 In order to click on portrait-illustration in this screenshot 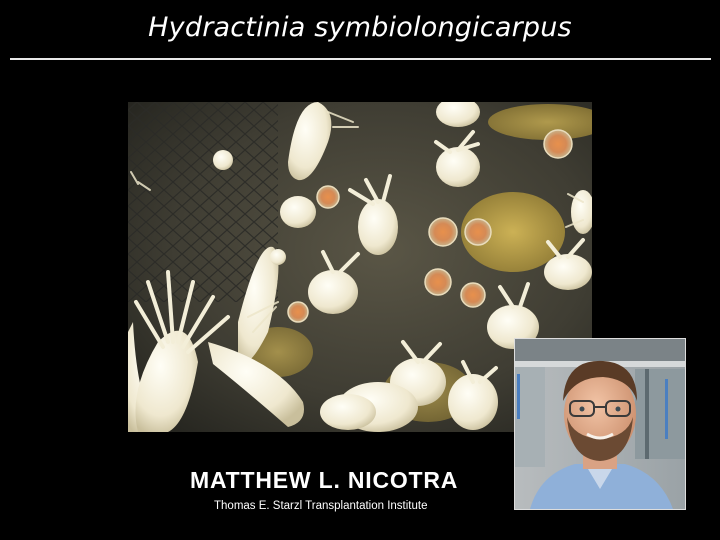, I will do `click(600, 424)`.